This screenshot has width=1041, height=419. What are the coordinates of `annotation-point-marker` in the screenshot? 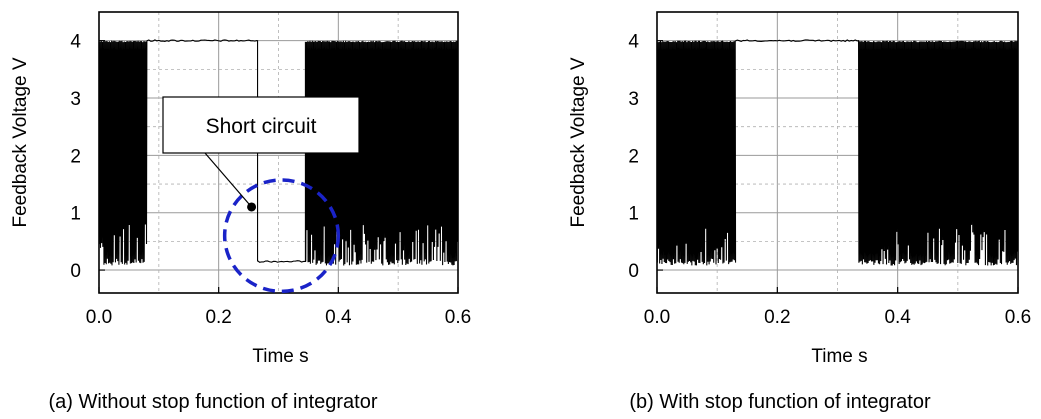 It's located at (252, 207).